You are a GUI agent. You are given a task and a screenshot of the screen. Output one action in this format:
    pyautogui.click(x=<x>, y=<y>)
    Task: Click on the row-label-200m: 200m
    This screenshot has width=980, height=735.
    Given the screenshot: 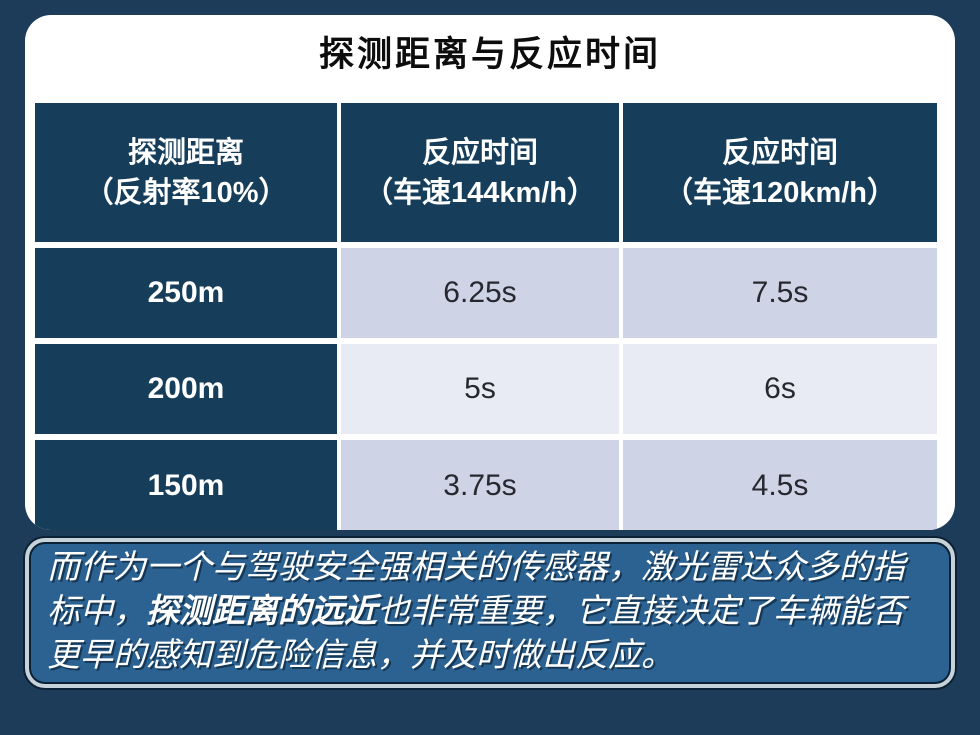 What is the action you would take?
    pyautogui.click(x=186, y=389)
    